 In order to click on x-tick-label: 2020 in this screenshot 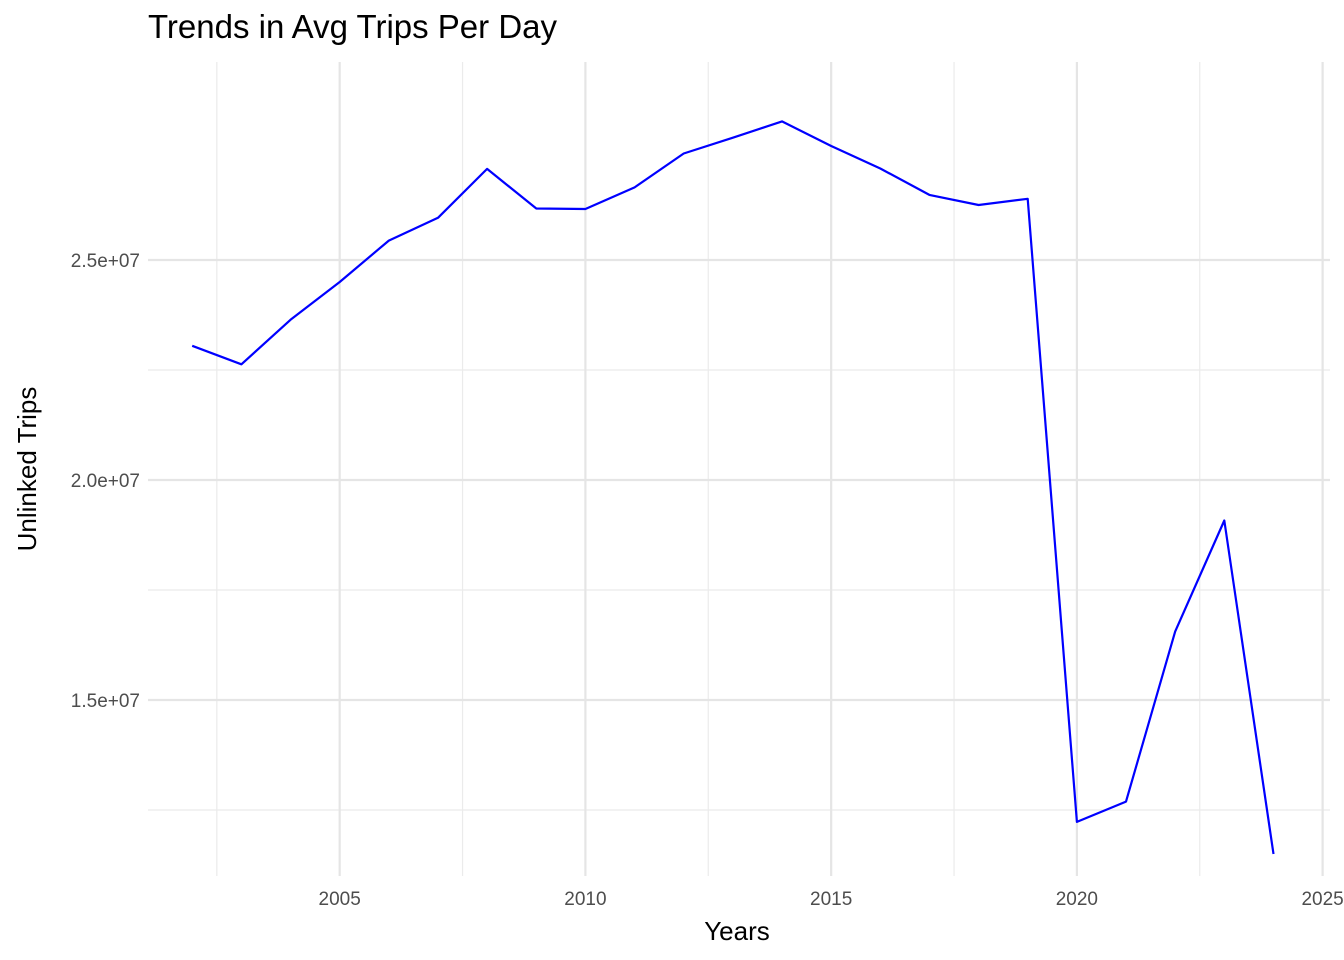, I will do `click(1077, 899)`.